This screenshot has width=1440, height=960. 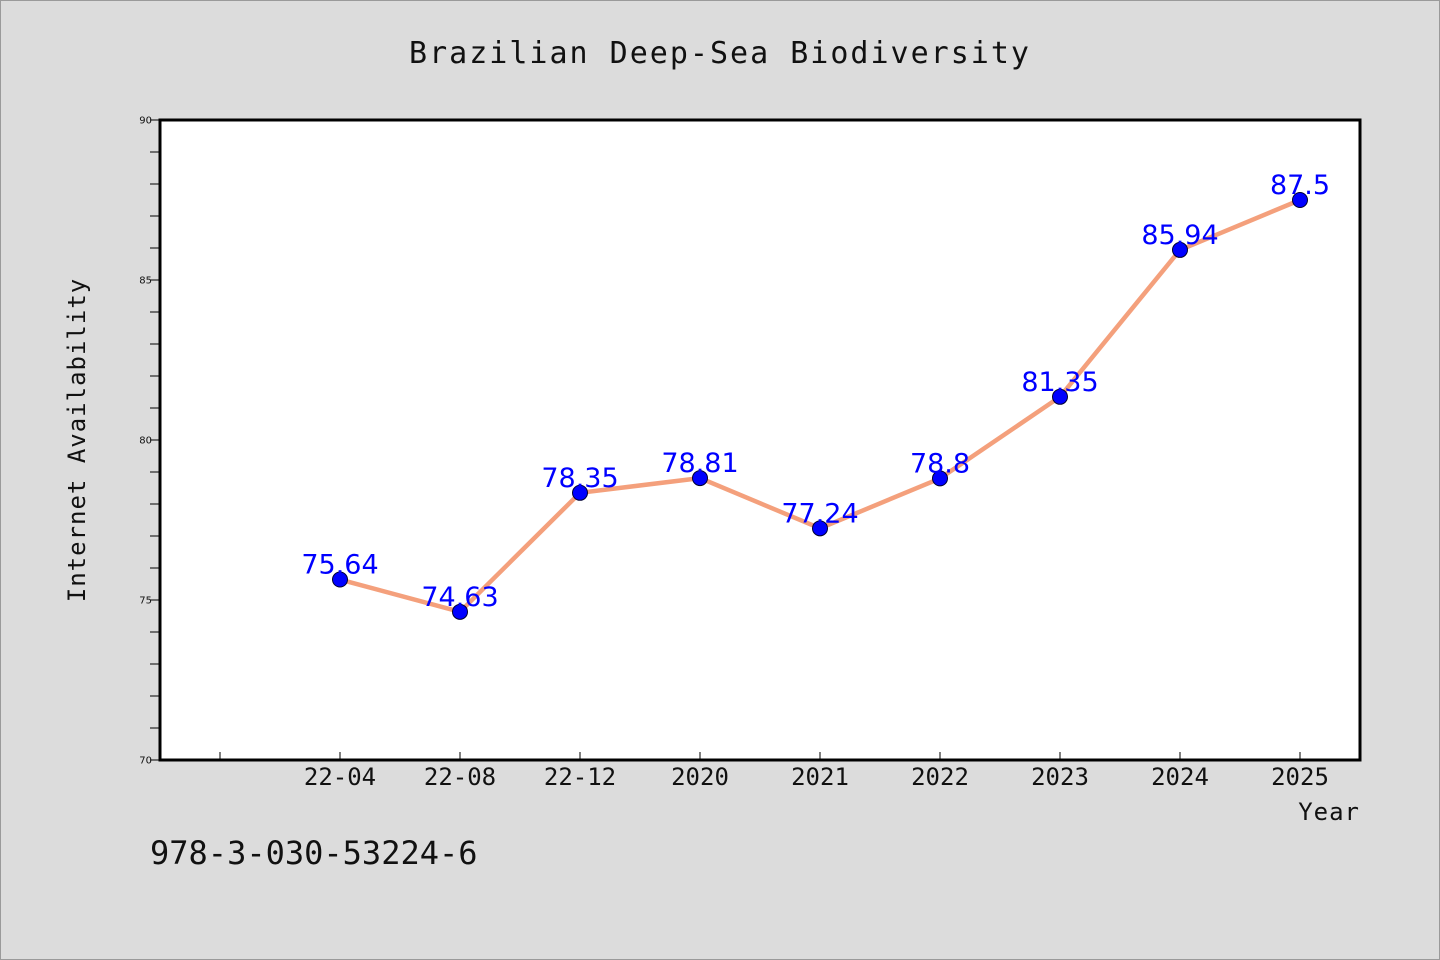 I want to click on data-label: 85.94, so click(x=1179, y=235).